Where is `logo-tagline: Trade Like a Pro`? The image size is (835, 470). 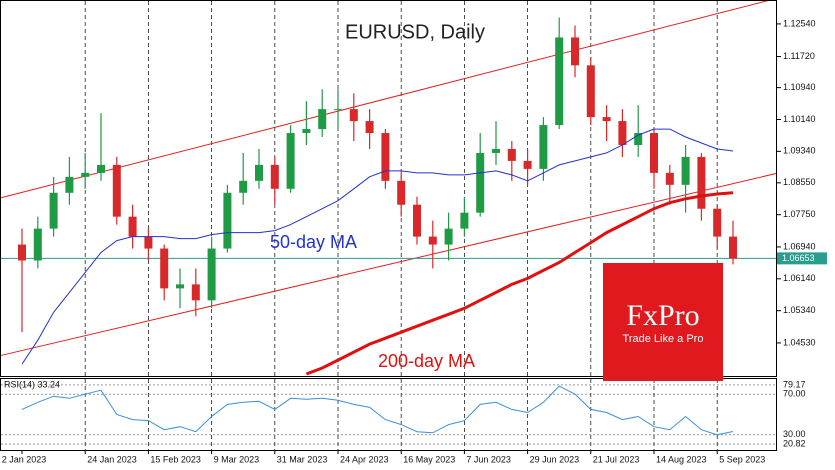
logo-tagline: Trade Like a Pro is located at coordinates (663, 339).